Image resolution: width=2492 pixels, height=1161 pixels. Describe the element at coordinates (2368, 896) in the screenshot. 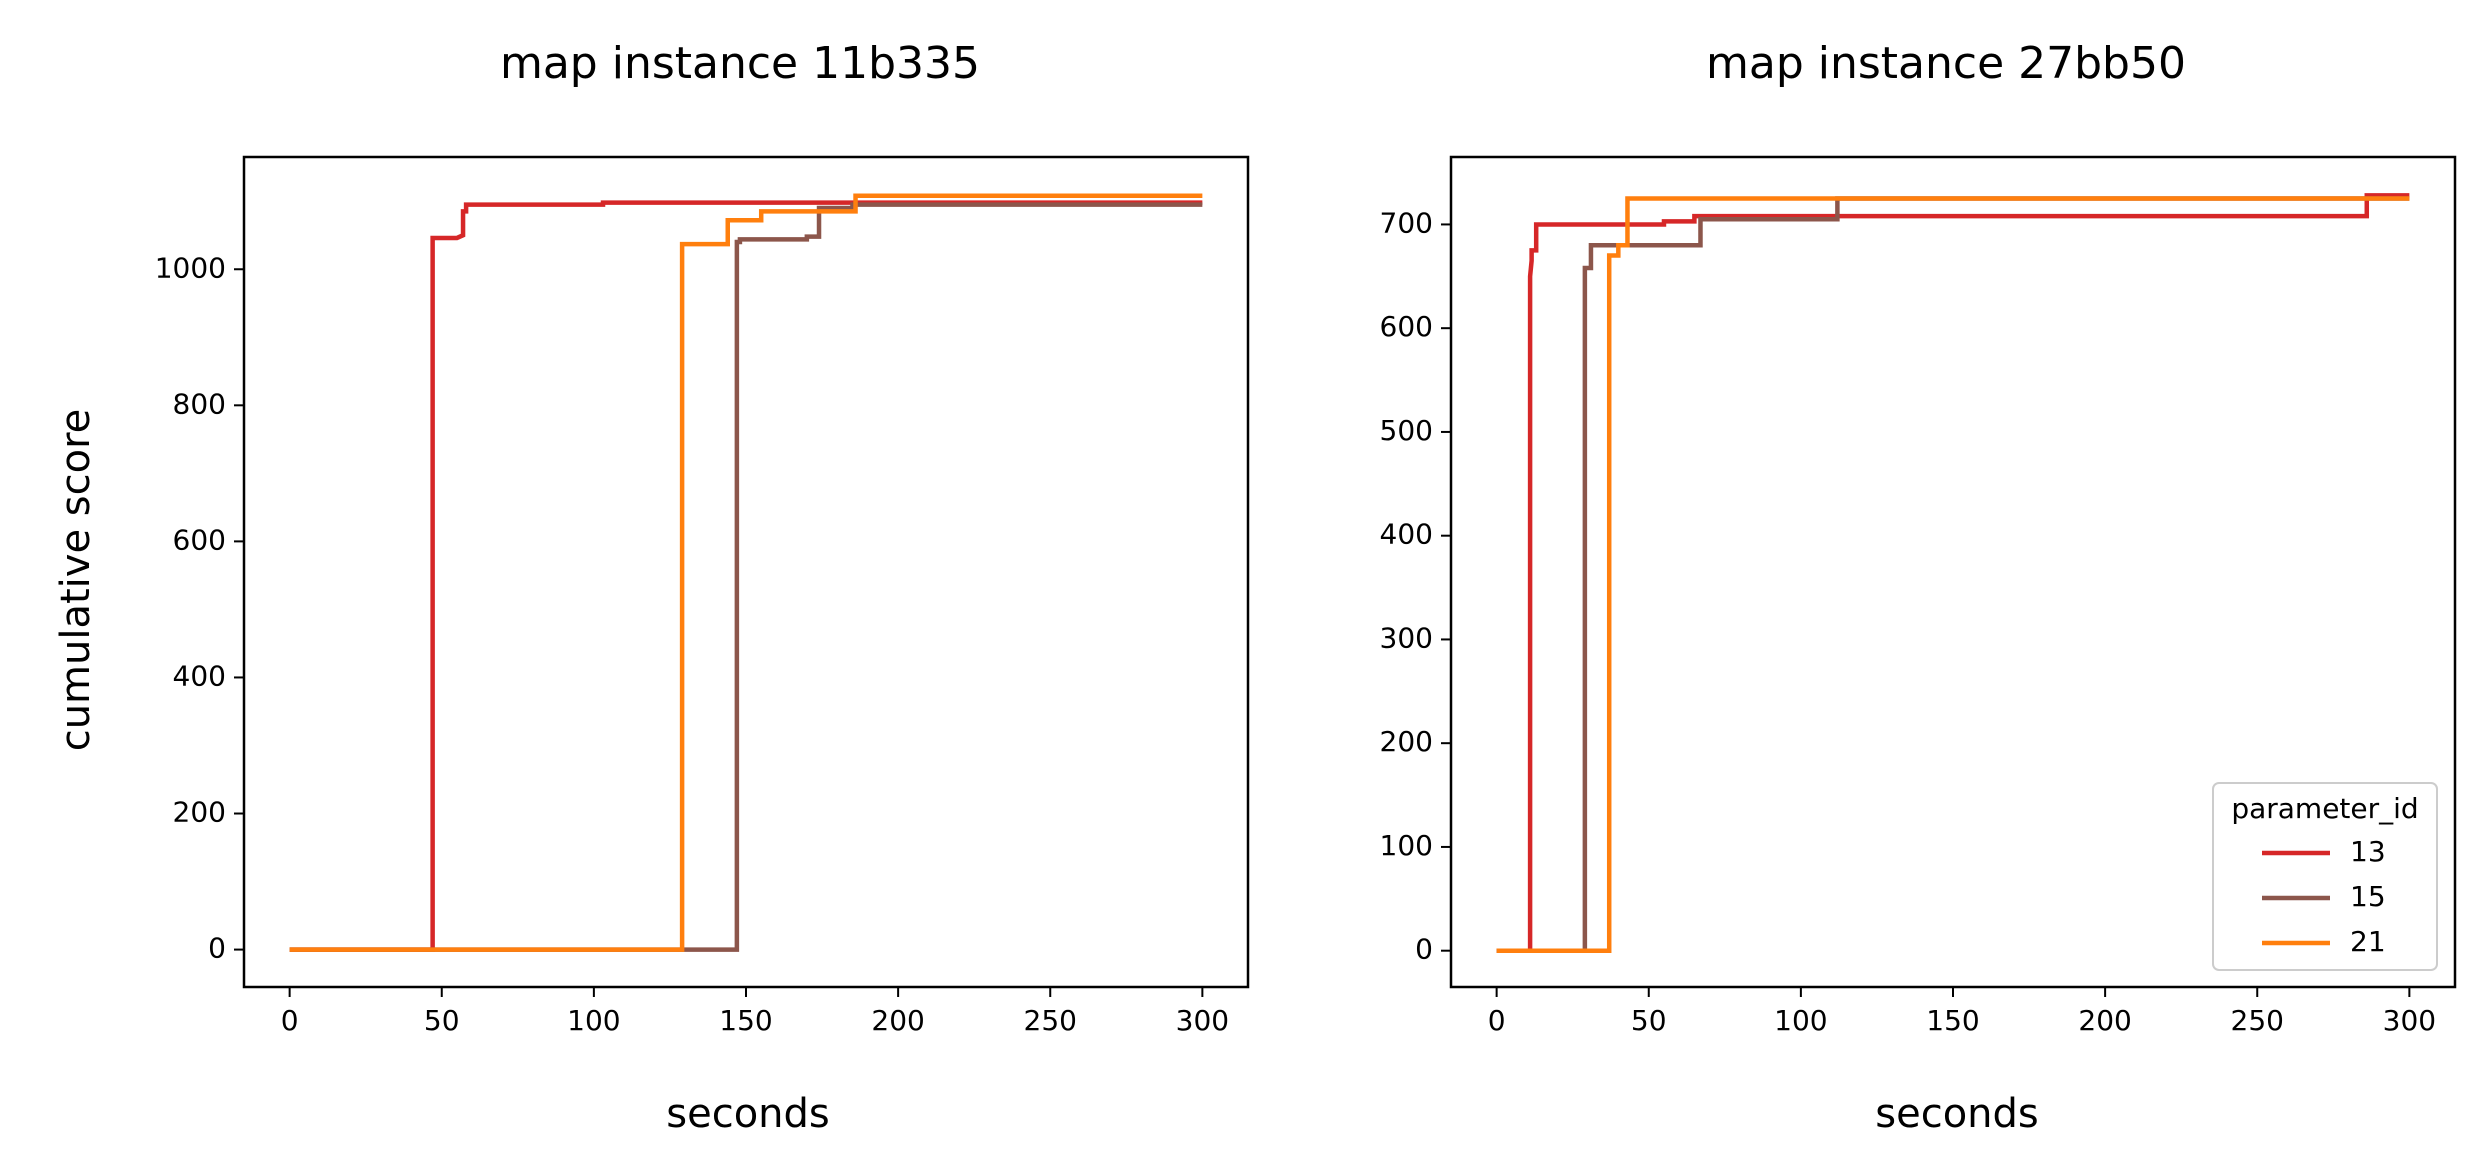

I see `legend-label: 15` at that location.